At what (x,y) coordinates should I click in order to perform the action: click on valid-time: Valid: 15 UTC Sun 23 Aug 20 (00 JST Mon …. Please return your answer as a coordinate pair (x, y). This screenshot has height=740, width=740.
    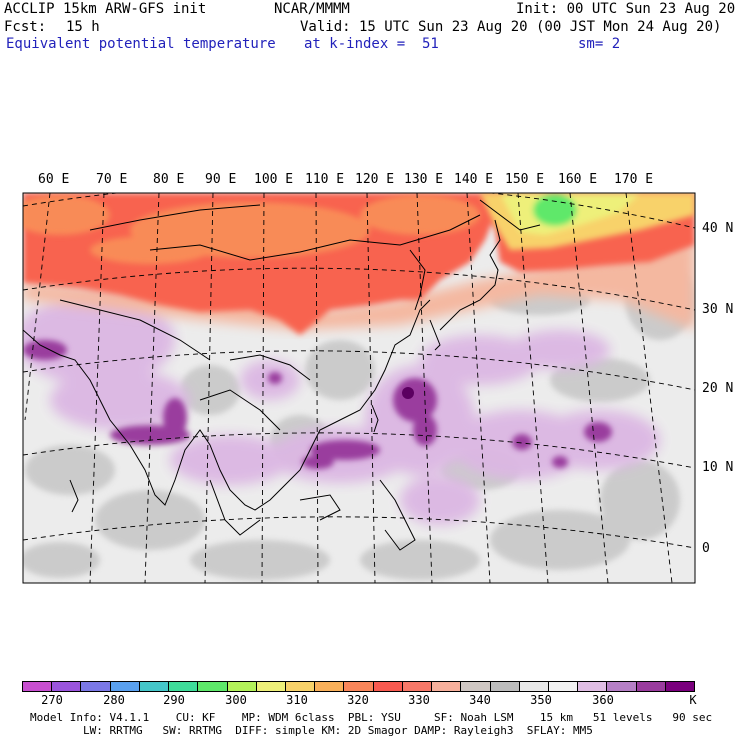
    Looking at the image, I should click on (511, 27).